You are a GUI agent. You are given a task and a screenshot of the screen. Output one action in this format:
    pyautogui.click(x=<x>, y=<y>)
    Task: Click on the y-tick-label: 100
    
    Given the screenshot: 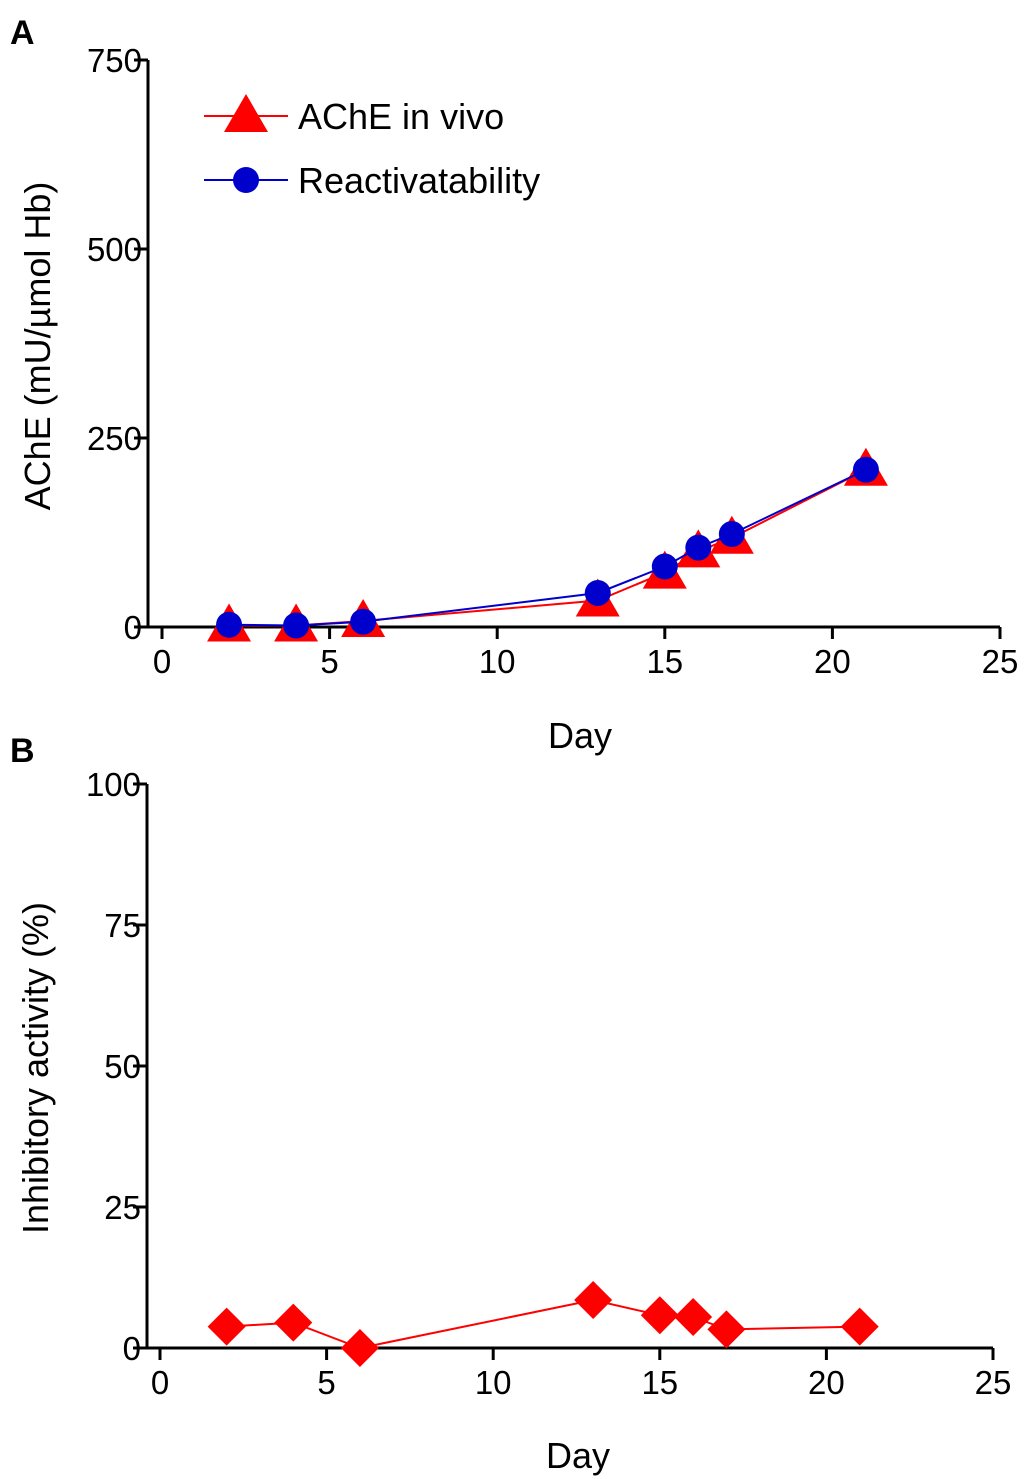 What is the action you would take?
    pyautogui.click(x=113, y=784)
    